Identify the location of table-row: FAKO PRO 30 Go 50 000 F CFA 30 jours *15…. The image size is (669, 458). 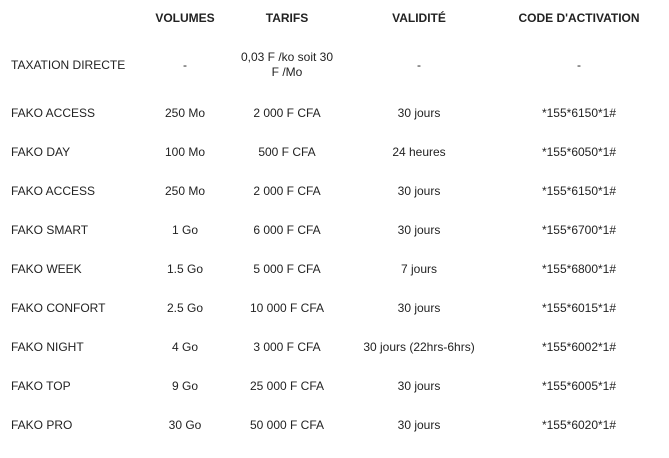
(334, 425).